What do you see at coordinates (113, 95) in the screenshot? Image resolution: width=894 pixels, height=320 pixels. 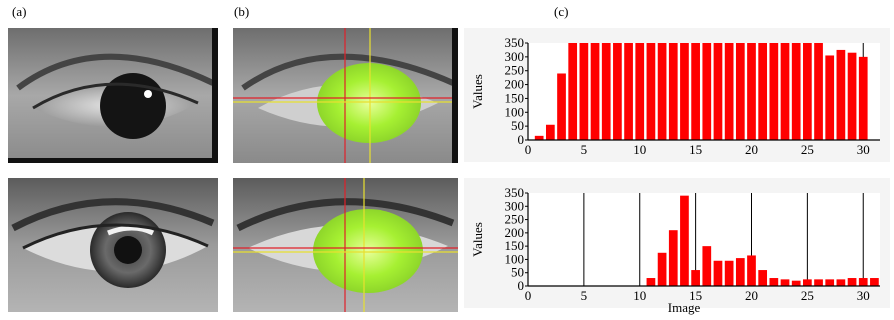 I see `eye-photo-top-original` at bounding box center [113, 95].